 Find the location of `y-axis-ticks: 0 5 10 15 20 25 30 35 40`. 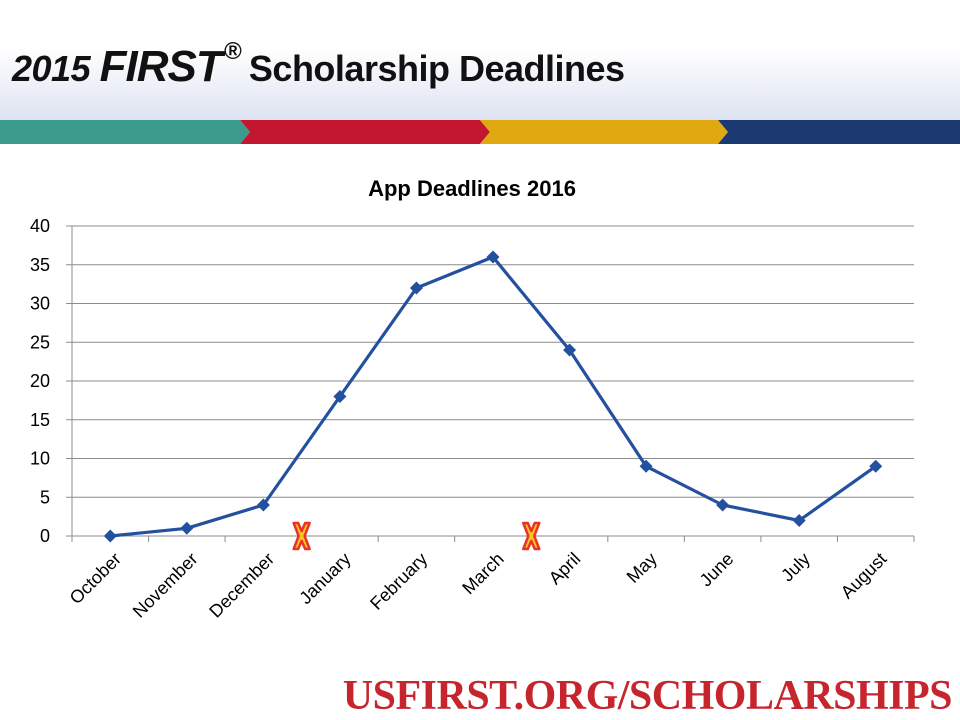

y-axis-ticks: 0 5 10 15 20 25 30 35 40 is located at coordinates (40, 381).